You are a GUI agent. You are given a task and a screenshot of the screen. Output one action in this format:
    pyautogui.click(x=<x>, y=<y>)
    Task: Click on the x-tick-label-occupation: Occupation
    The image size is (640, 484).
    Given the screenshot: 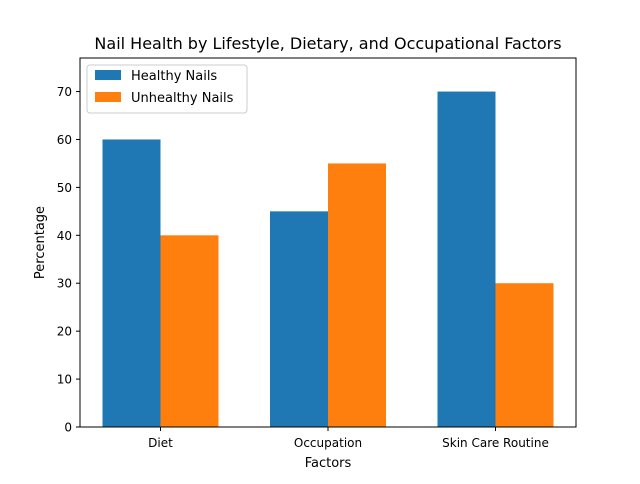 What is the action you would take?
    pyautogui.click(x=328, y=443)
    